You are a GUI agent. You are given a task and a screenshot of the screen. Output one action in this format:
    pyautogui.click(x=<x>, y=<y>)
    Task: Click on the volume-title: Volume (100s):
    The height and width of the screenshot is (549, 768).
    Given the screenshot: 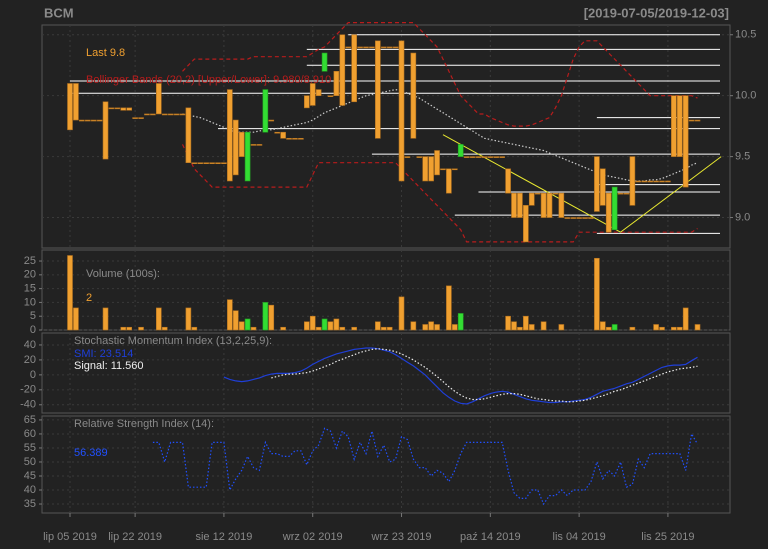 What is the action you would take?
    pyautogui.click(x=123, y=274)
    